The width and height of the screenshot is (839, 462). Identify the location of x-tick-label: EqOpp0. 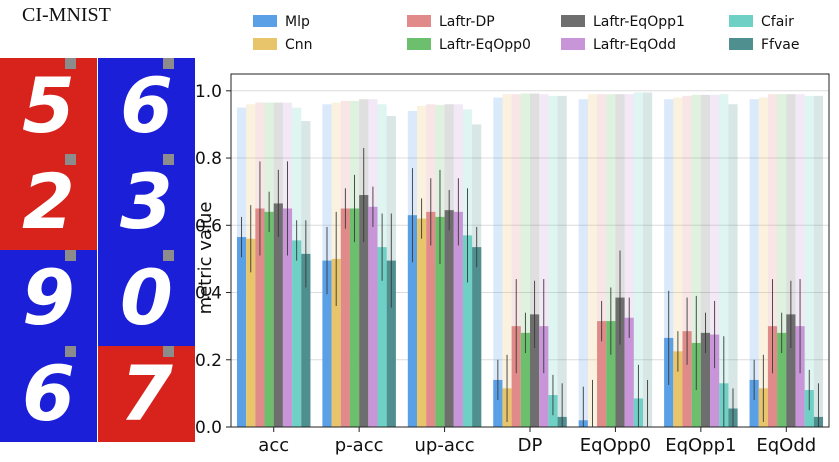
(615, 445).